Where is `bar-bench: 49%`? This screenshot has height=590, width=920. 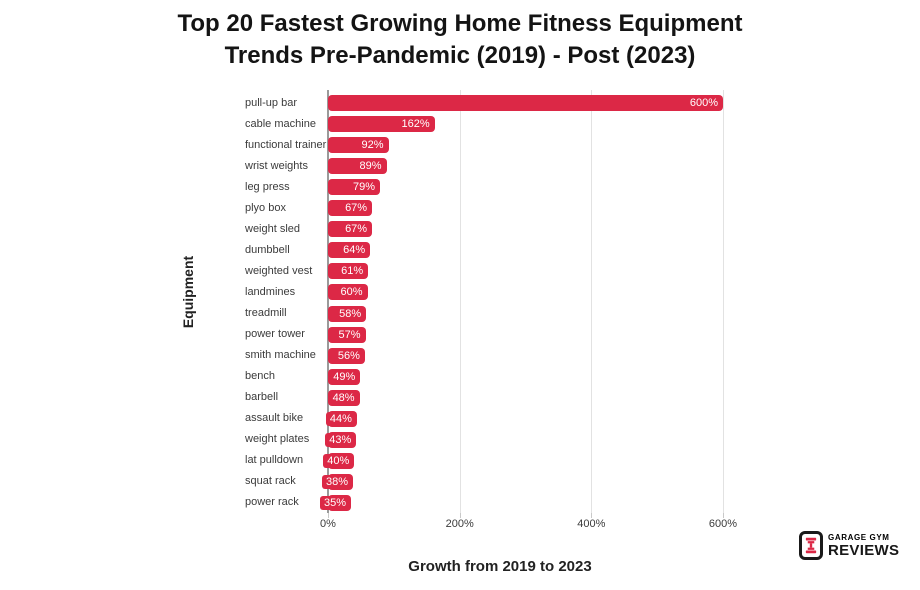 bar-bench: 49% is located at coordinates (344, 376).